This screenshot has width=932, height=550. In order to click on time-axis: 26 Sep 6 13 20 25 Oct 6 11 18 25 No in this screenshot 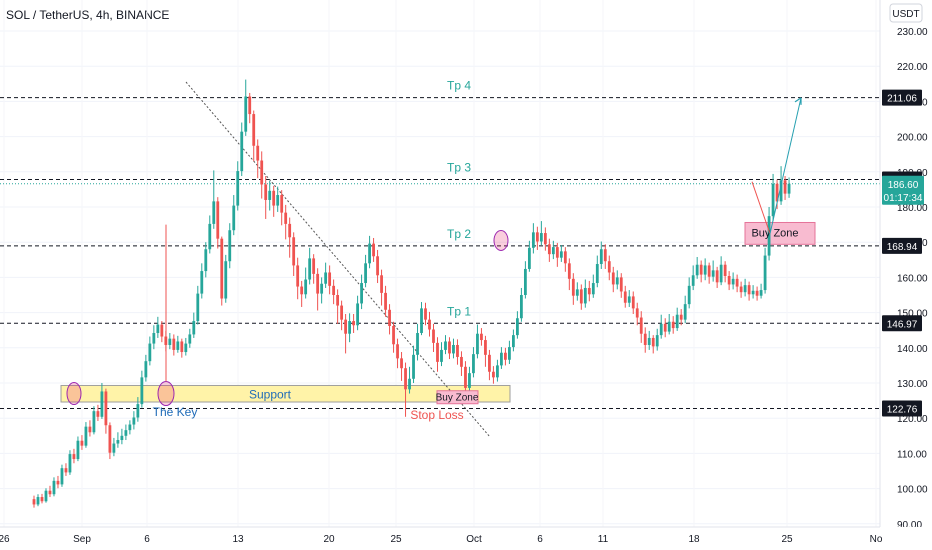, I will do `click(441, 539)`.